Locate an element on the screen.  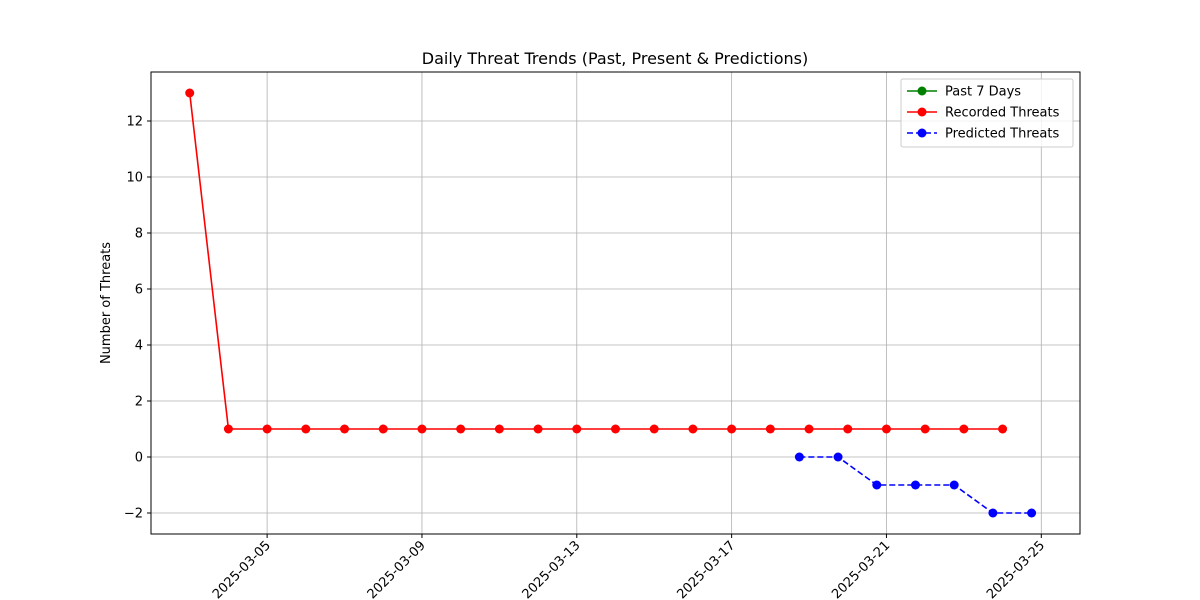
x-tick-label: 2025-03-09 is located at coordinates (397, 569).